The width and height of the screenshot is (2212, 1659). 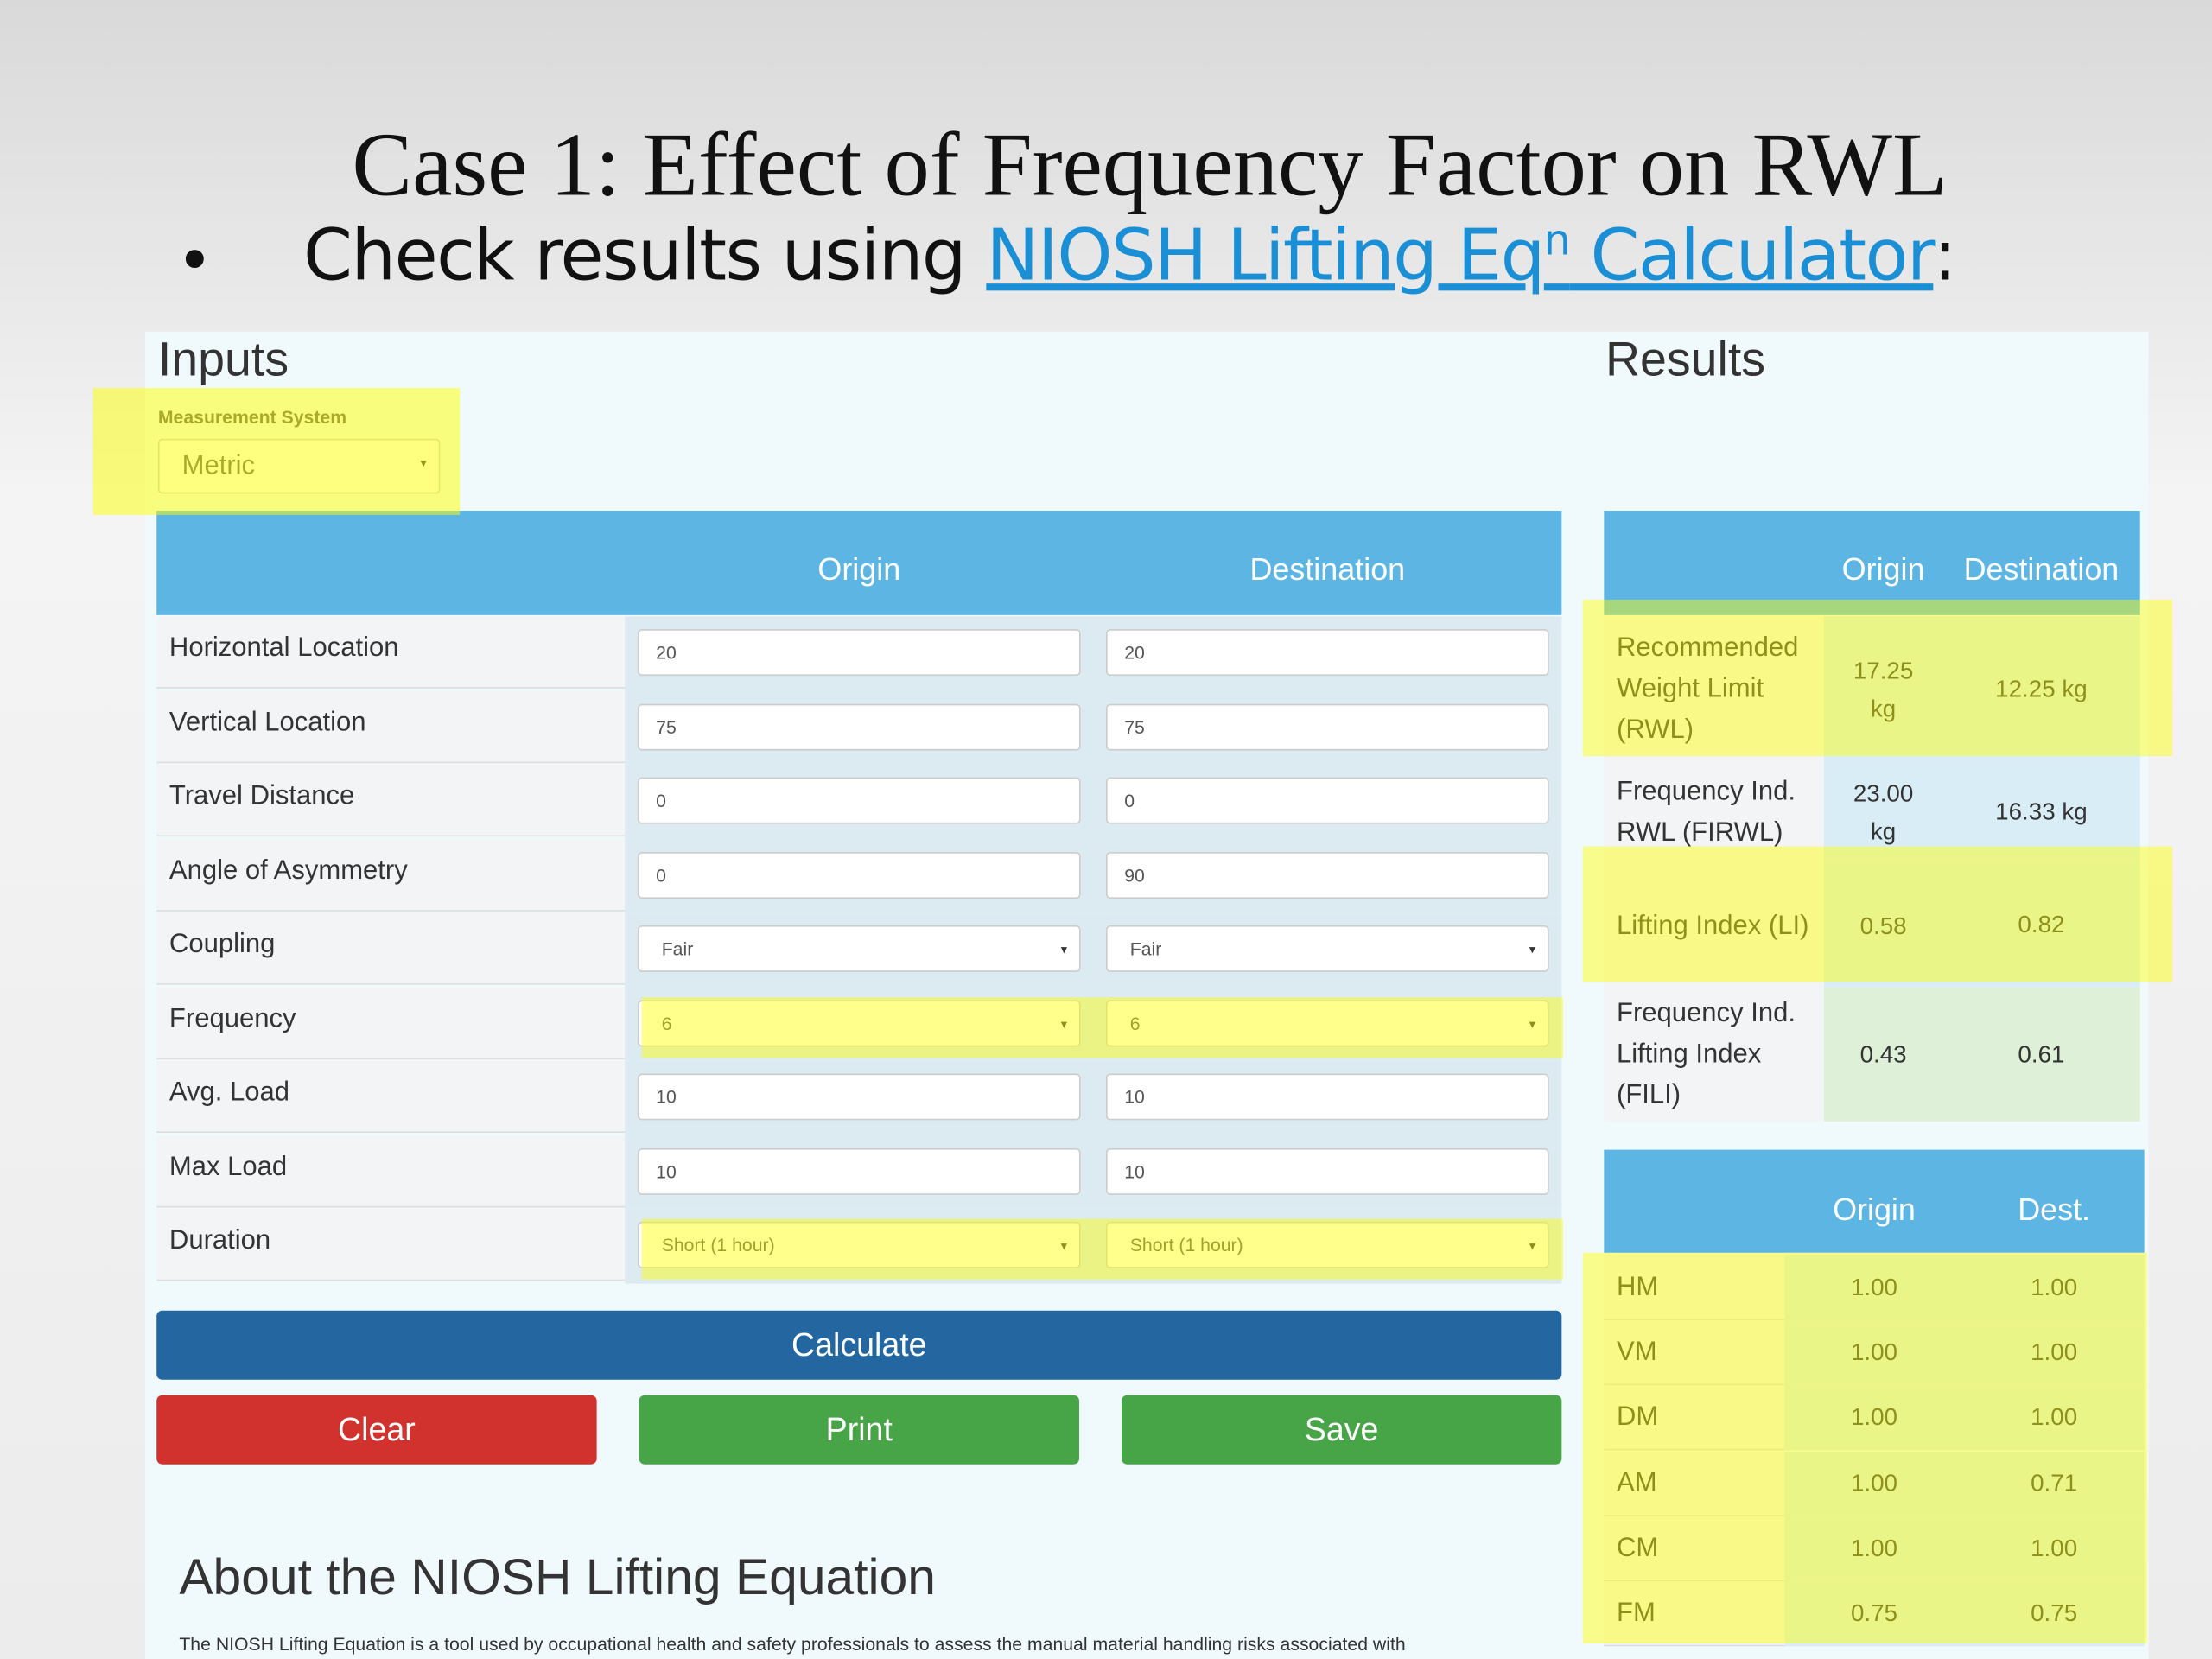 What do you see at coordinates (222, 944) in the screenshot?
I see `row-label: Coupling` at bounding box center [222, 944].